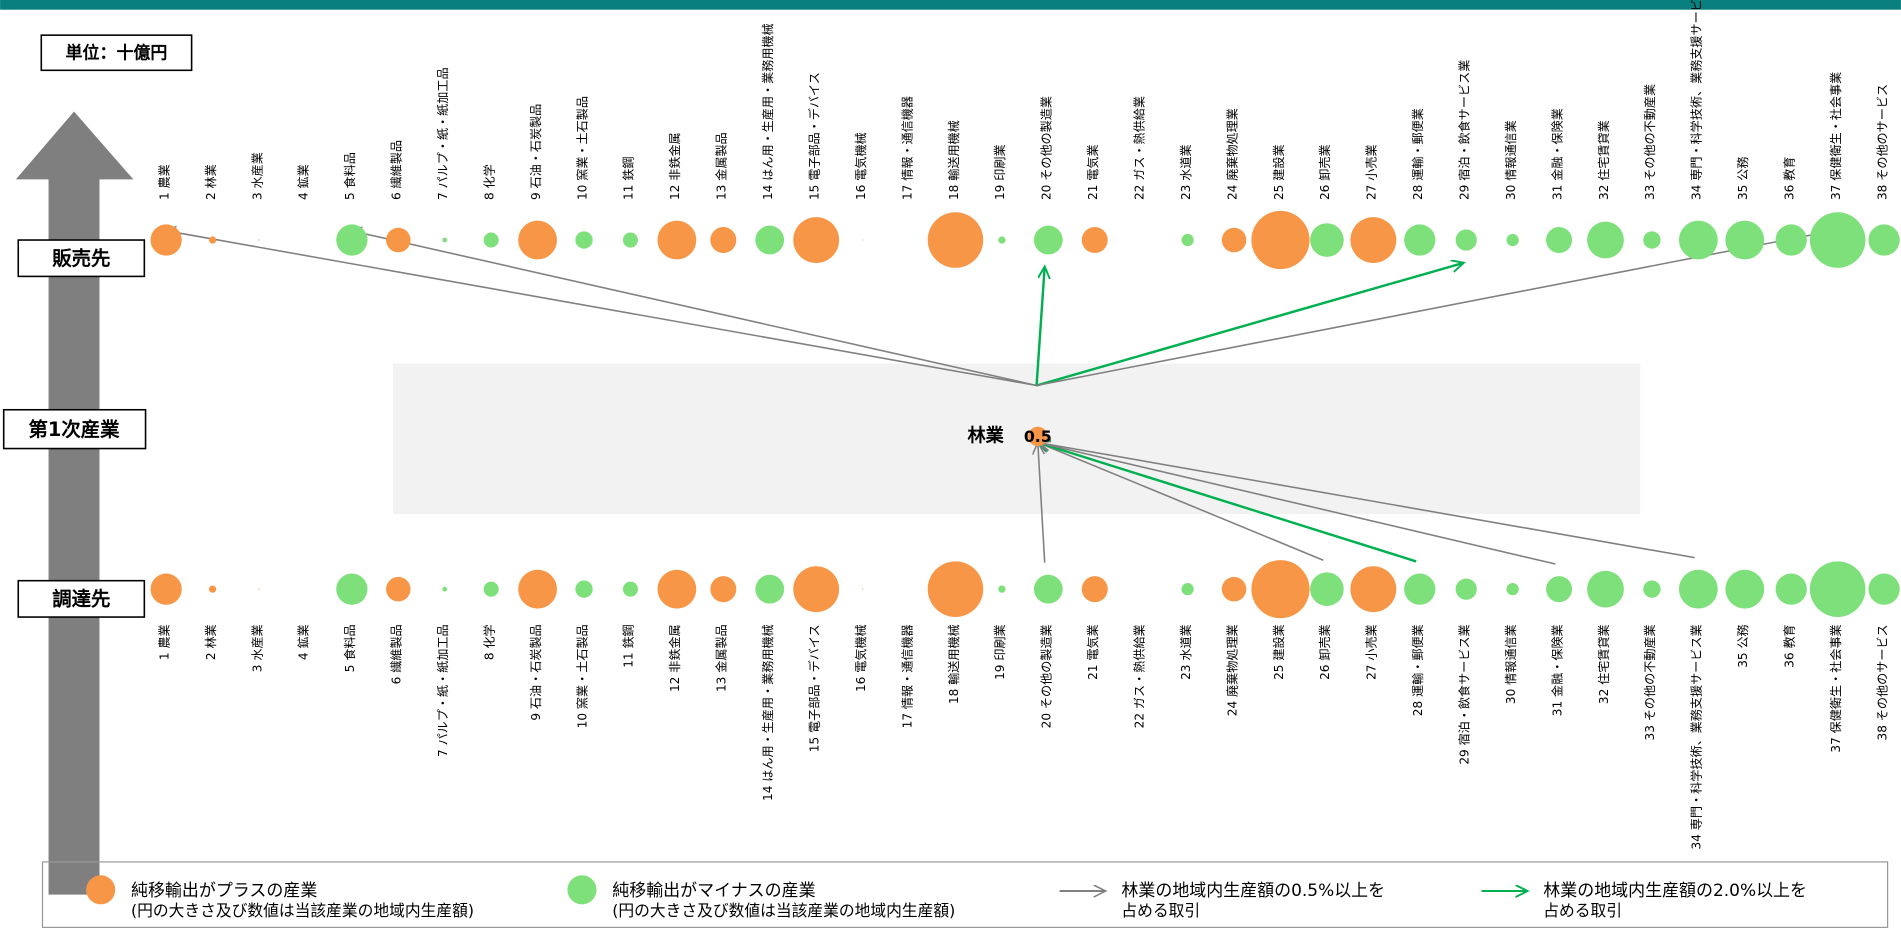 The height and width of the screenshot is (928, 1901). I want to click on industry-label: 9 石油・石炭製品, so click(536, 152).